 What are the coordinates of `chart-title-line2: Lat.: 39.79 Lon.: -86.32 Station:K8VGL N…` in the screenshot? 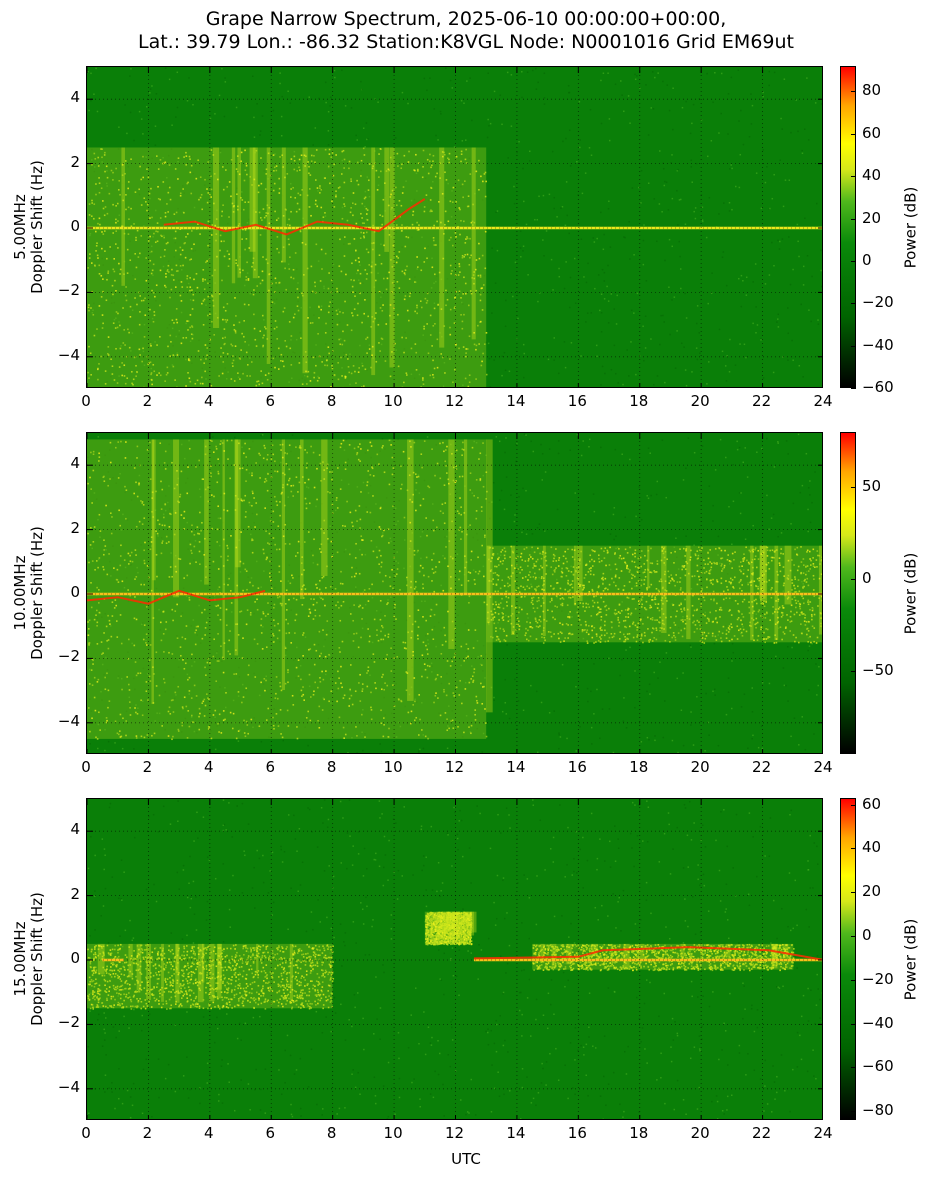 It's located at (465, 42).